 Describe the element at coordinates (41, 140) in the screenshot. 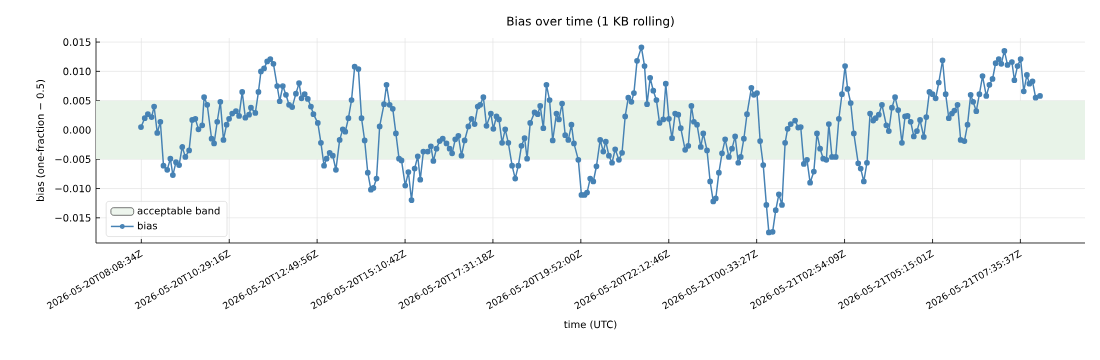

I see `y-axis-title: bias (one-fraction − 0.5)` at that location.